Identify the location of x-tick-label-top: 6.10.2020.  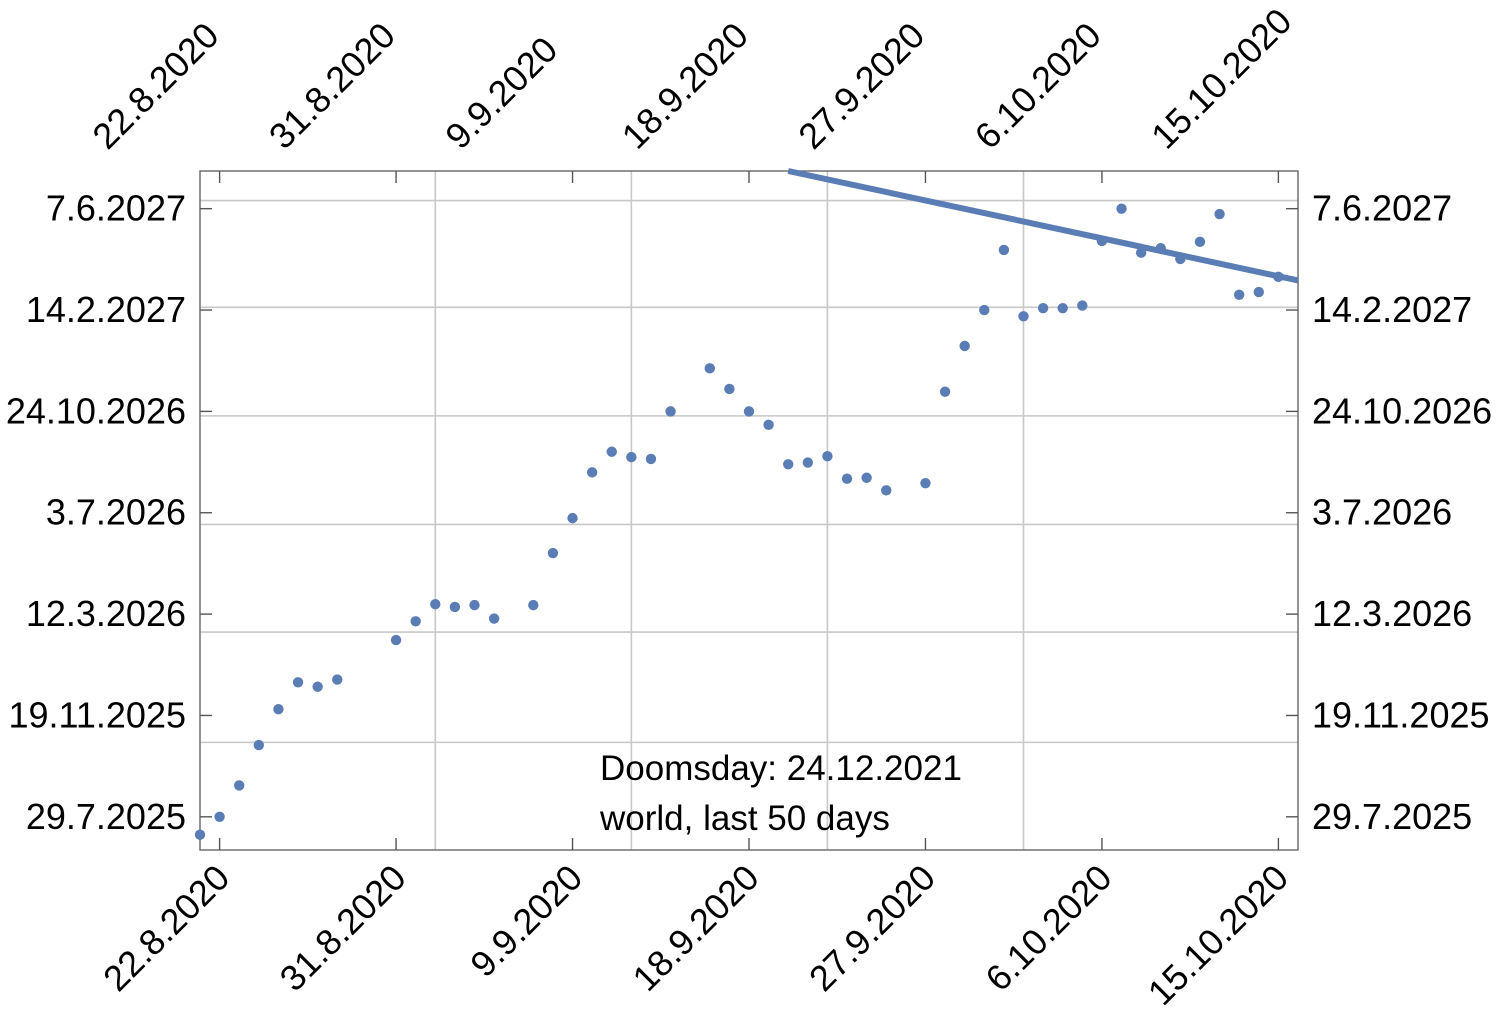
(1038, 85).